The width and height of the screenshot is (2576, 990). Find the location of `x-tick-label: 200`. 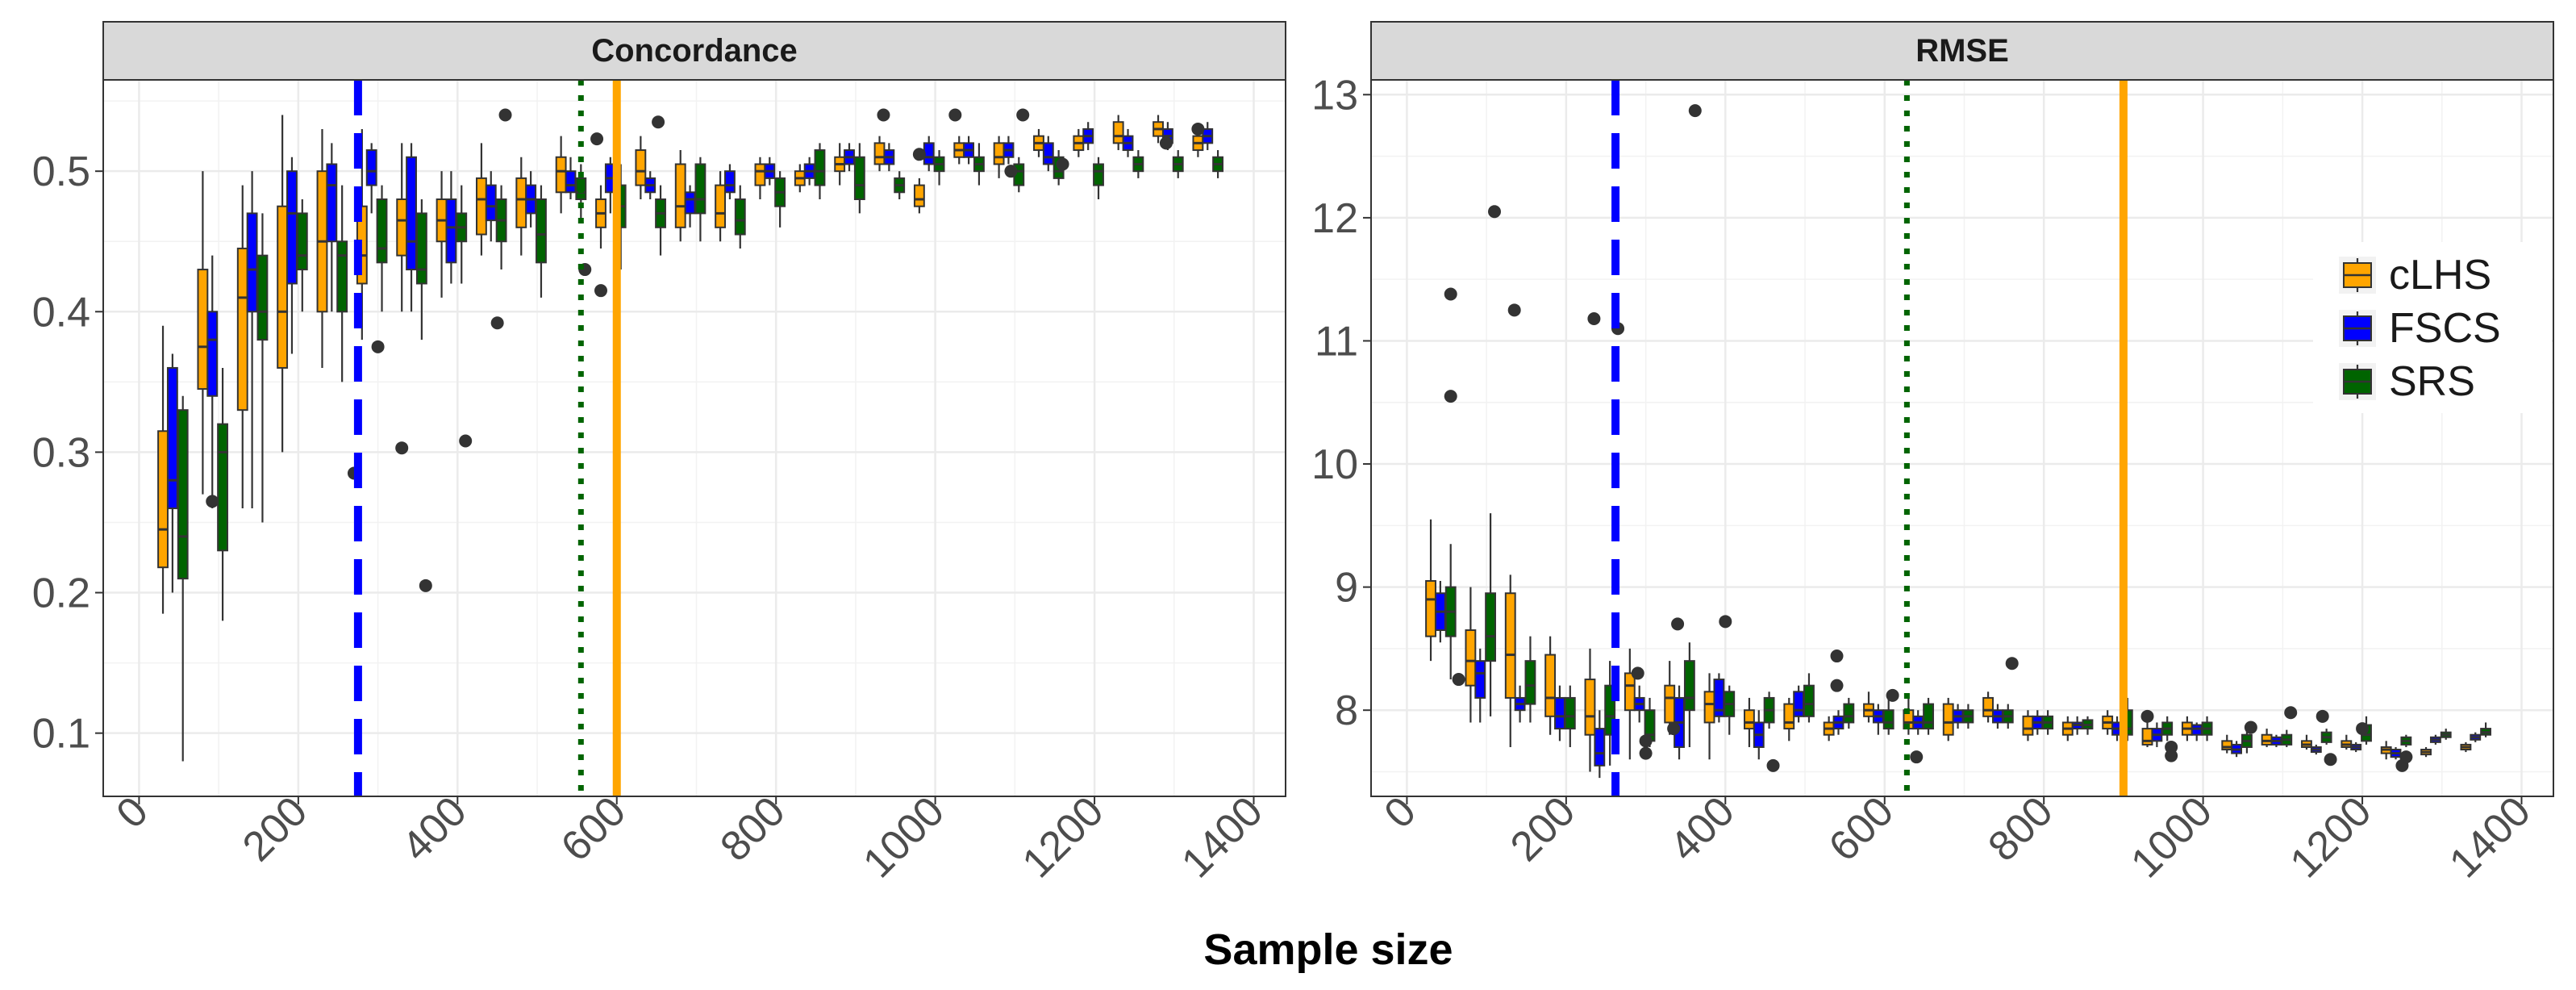

x-tick-label: 200 is located at coordinates (275, 829).